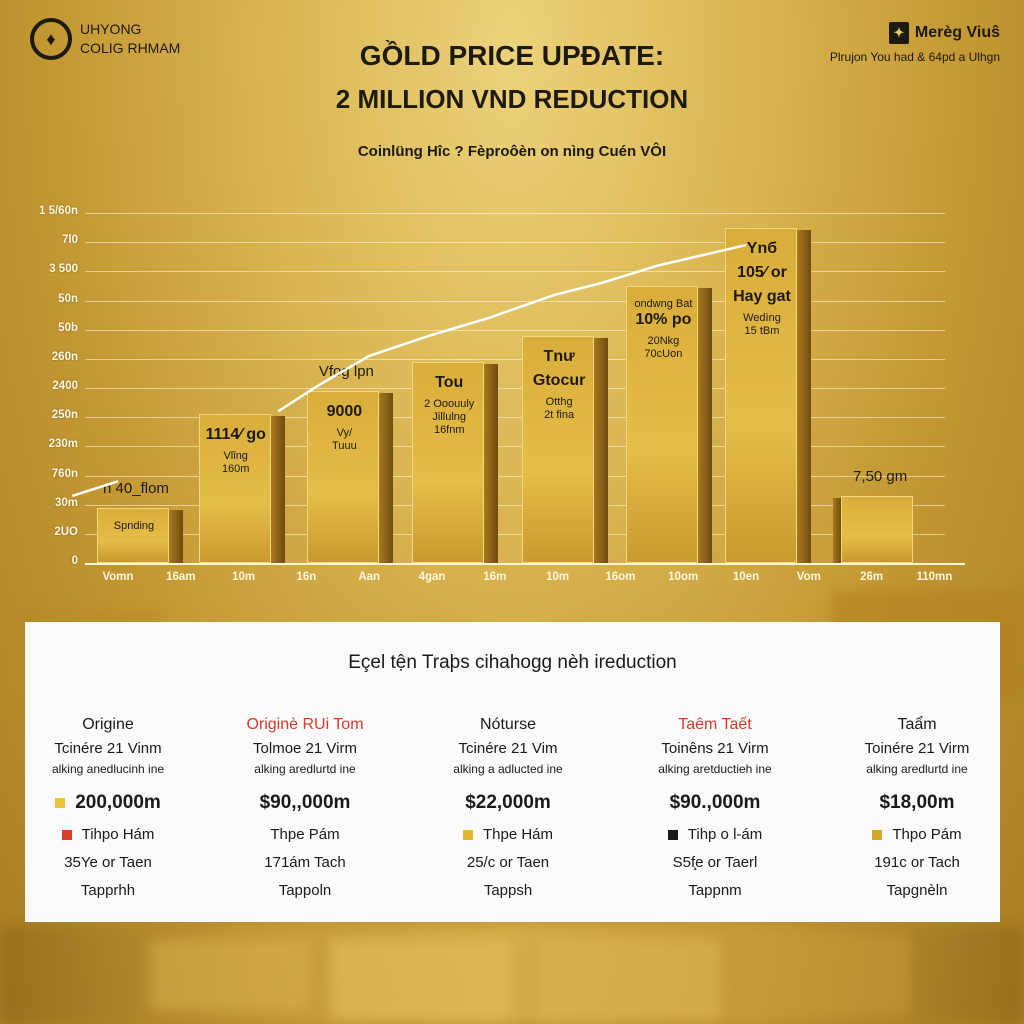 Image resolution: width=1024 pixels, height=1024 pixels. What do you see at coordinates (512, 151) in the screenshot?
I see `chart-caption: Coinlüng Hîc ? Fèproôèn on nìng Cuén VÔI` at bounding box center [512, 151].